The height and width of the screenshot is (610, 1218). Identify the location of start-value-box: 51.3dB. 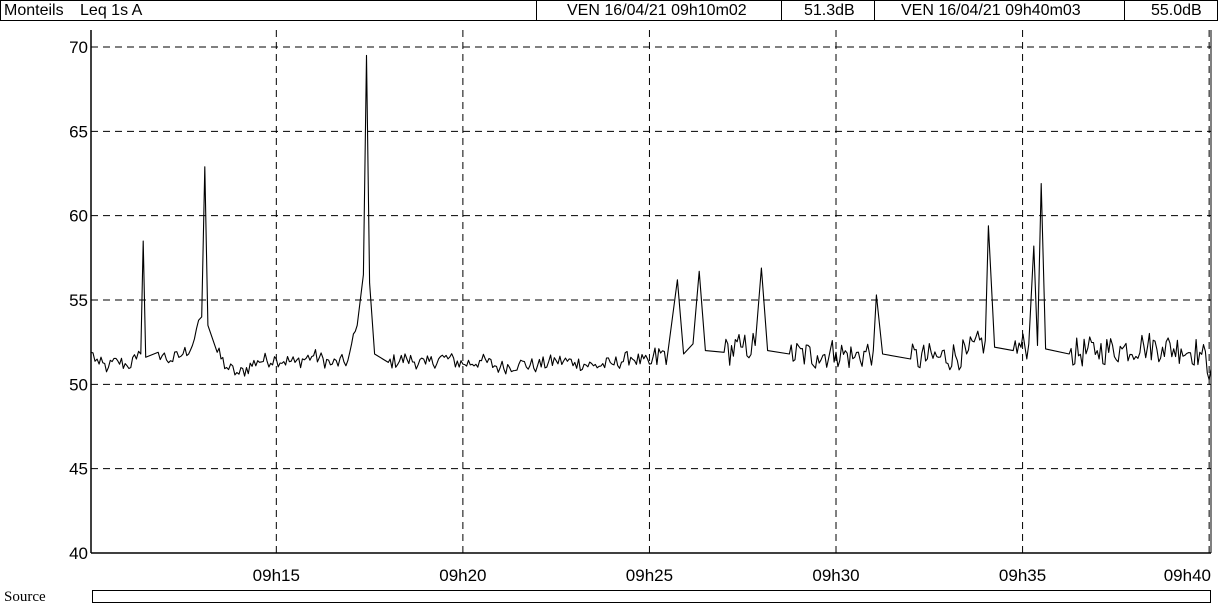
(828, 10).